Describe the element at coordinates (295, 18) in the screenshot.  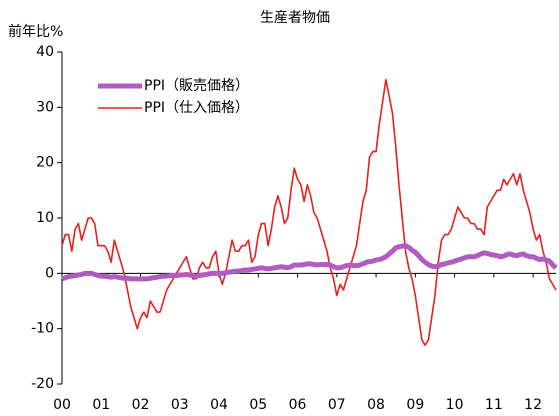
I see `chart-title: 生産者物価` at that location.